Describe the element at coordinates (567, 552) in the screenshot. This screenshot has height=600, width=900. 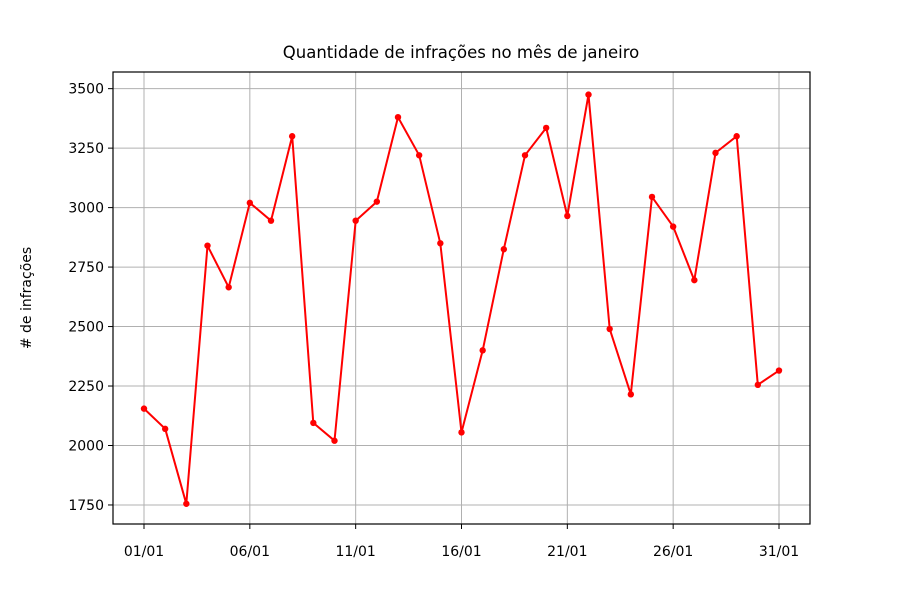
I see `x-tick-label: 21/01` at that location.